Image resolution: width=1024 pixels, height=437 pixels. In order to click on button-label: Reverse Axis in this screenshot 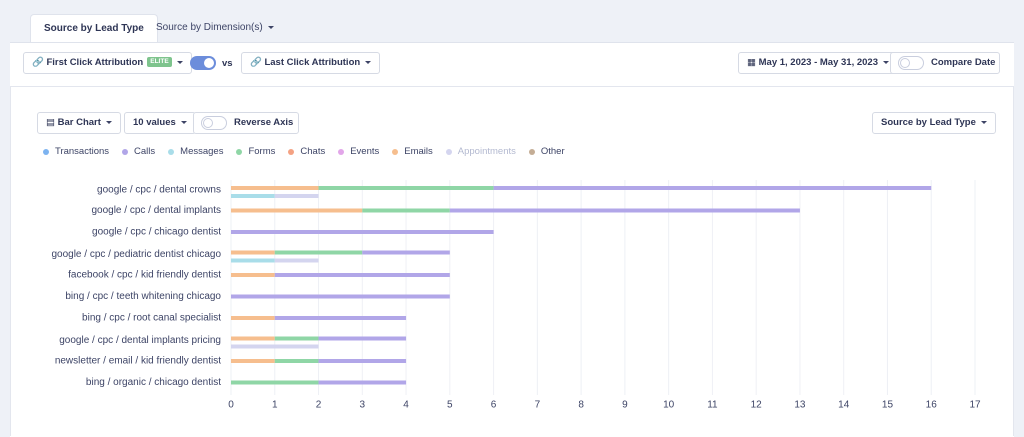, I will do `click(264, 122)`.